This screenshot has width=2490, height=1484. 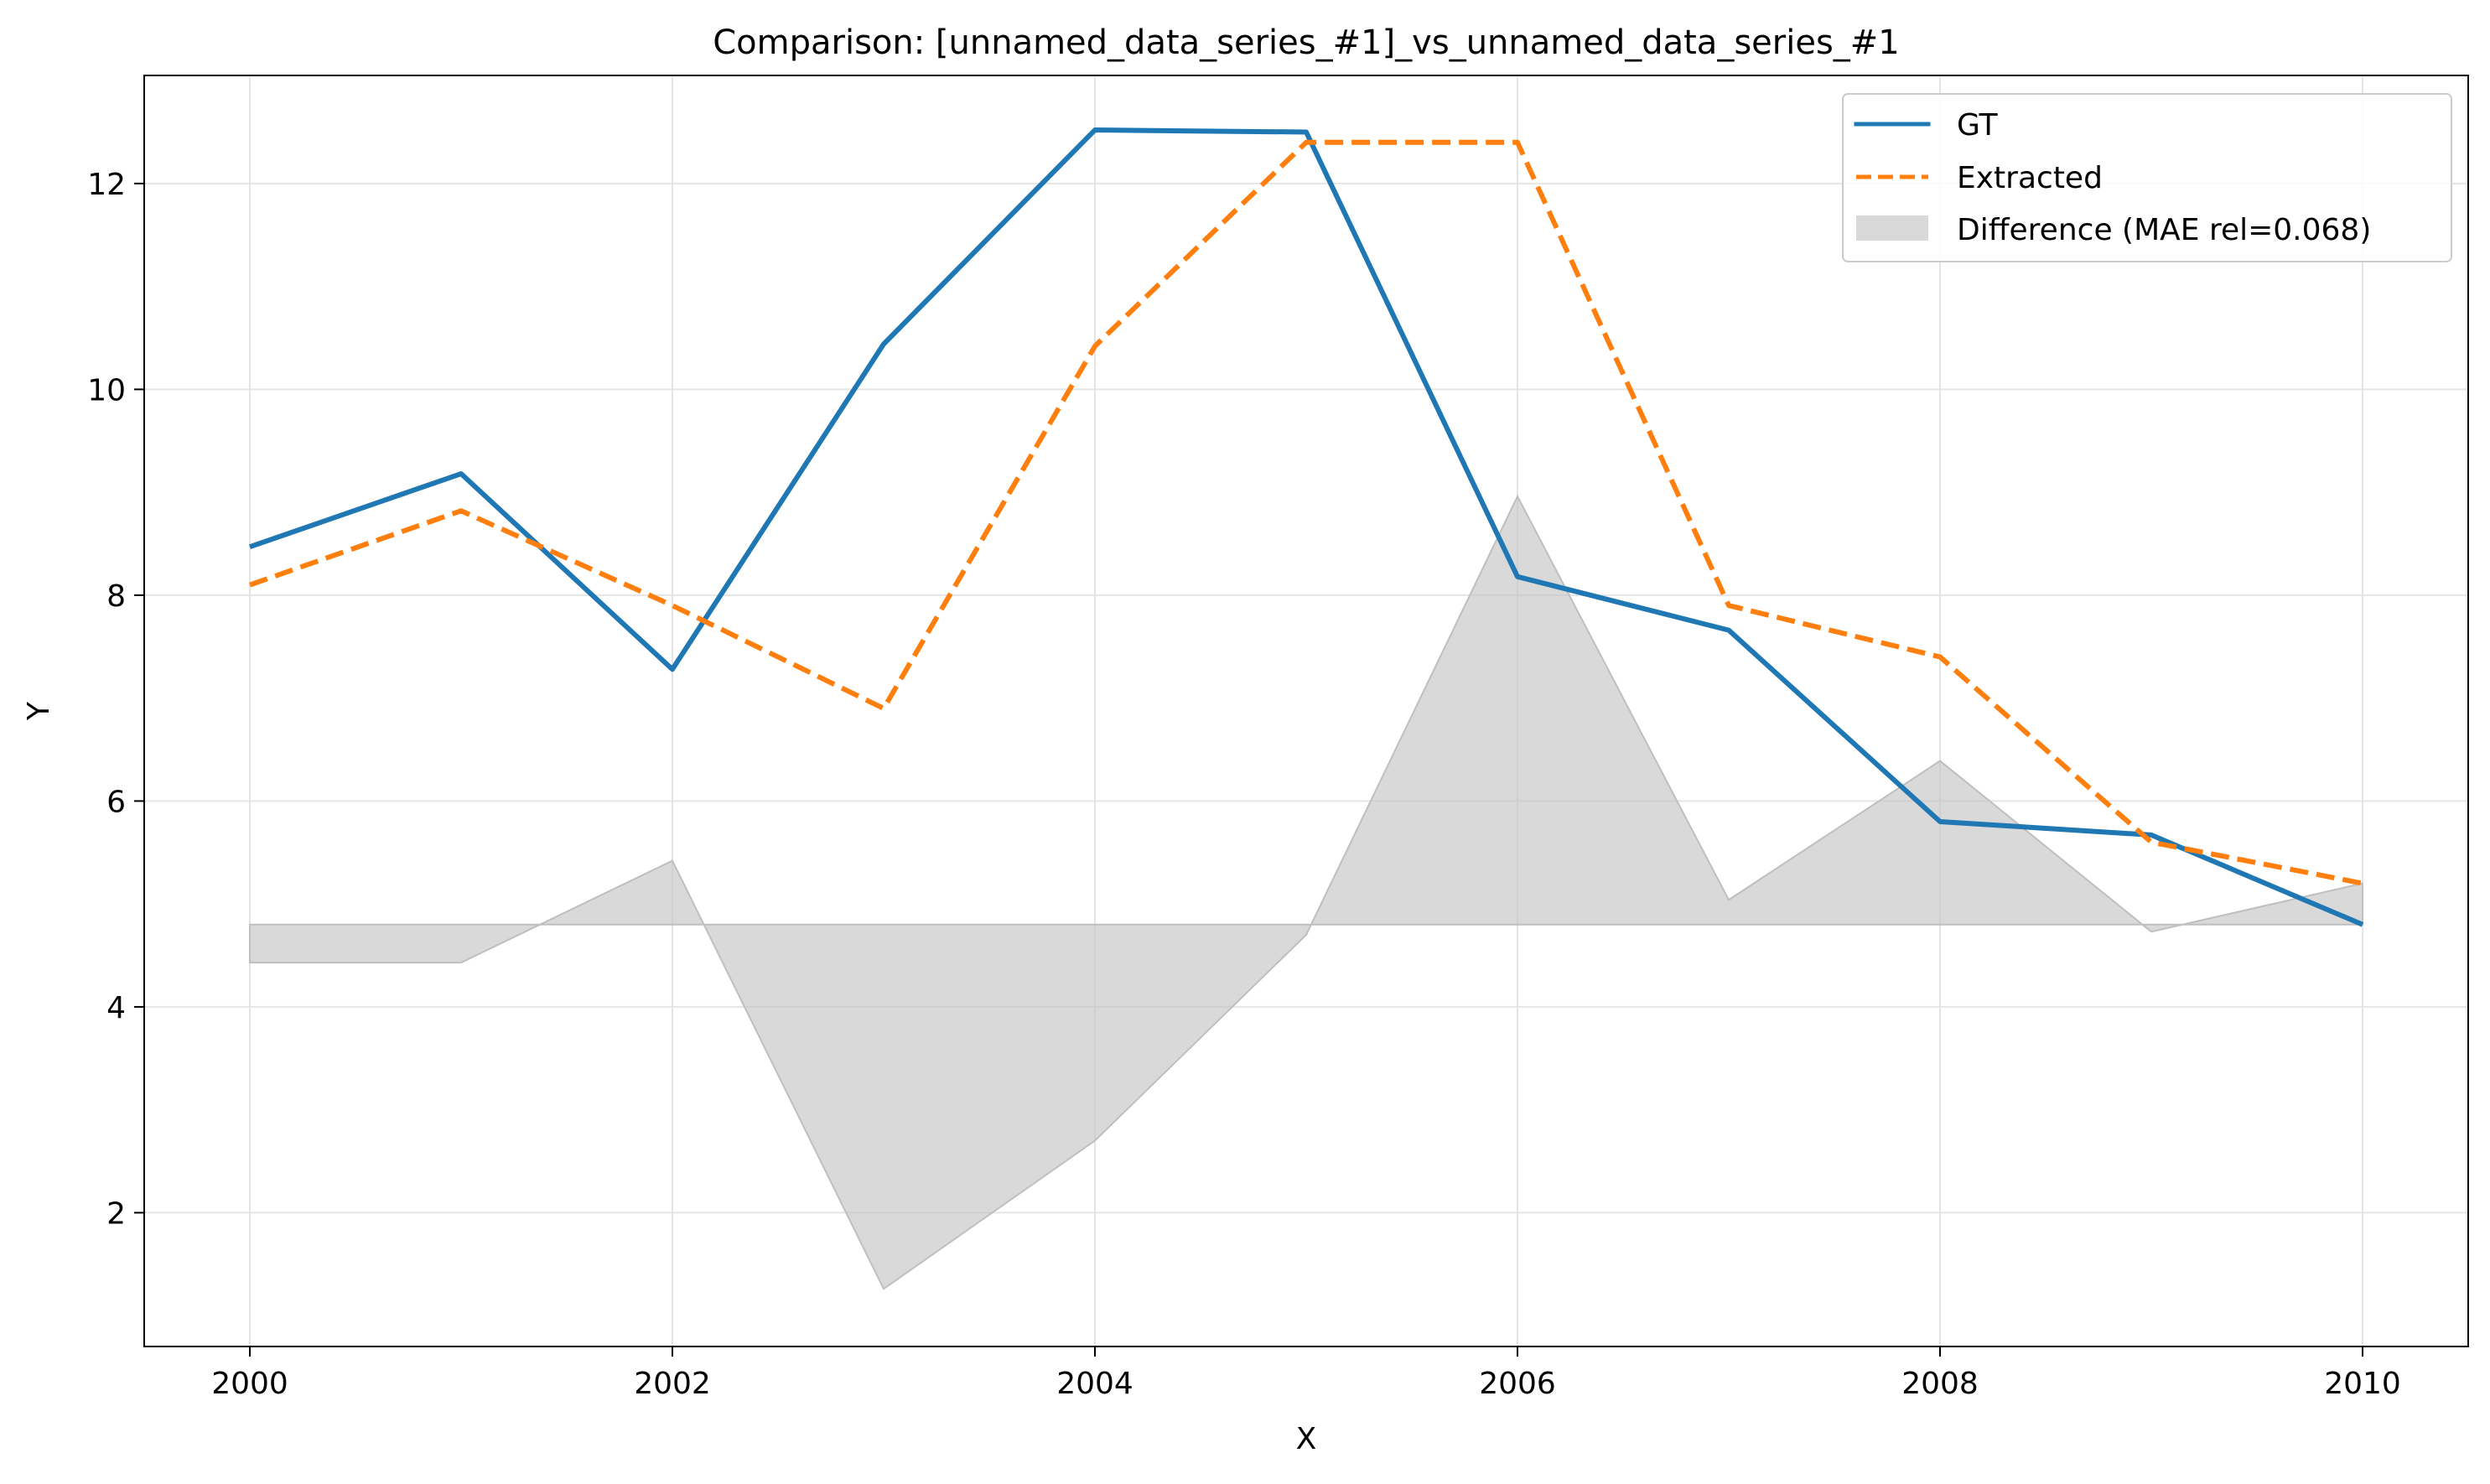 What do you see at coordinates (1306, 1439) in the screenshot?
I see `x-axis-label: X` at bounding box center [1306, 1439].